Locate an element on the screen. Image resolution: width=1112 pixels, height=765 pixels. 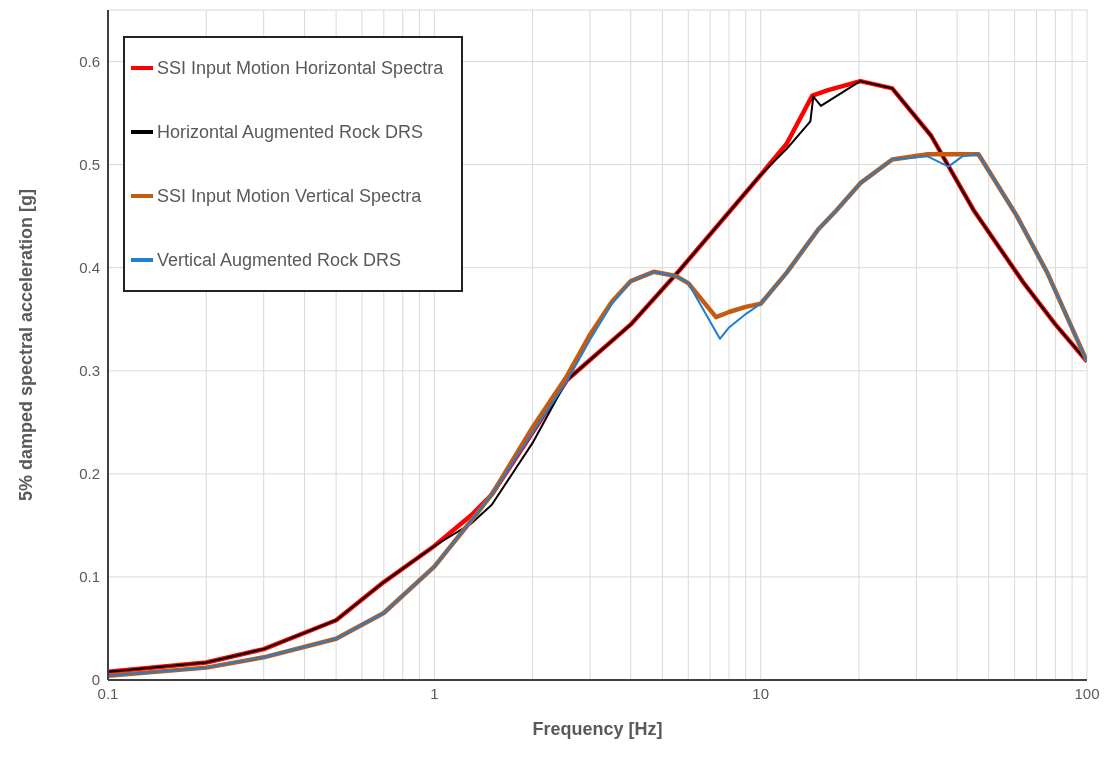
x-tick-label: 1 is located at coordinates (434, 693).